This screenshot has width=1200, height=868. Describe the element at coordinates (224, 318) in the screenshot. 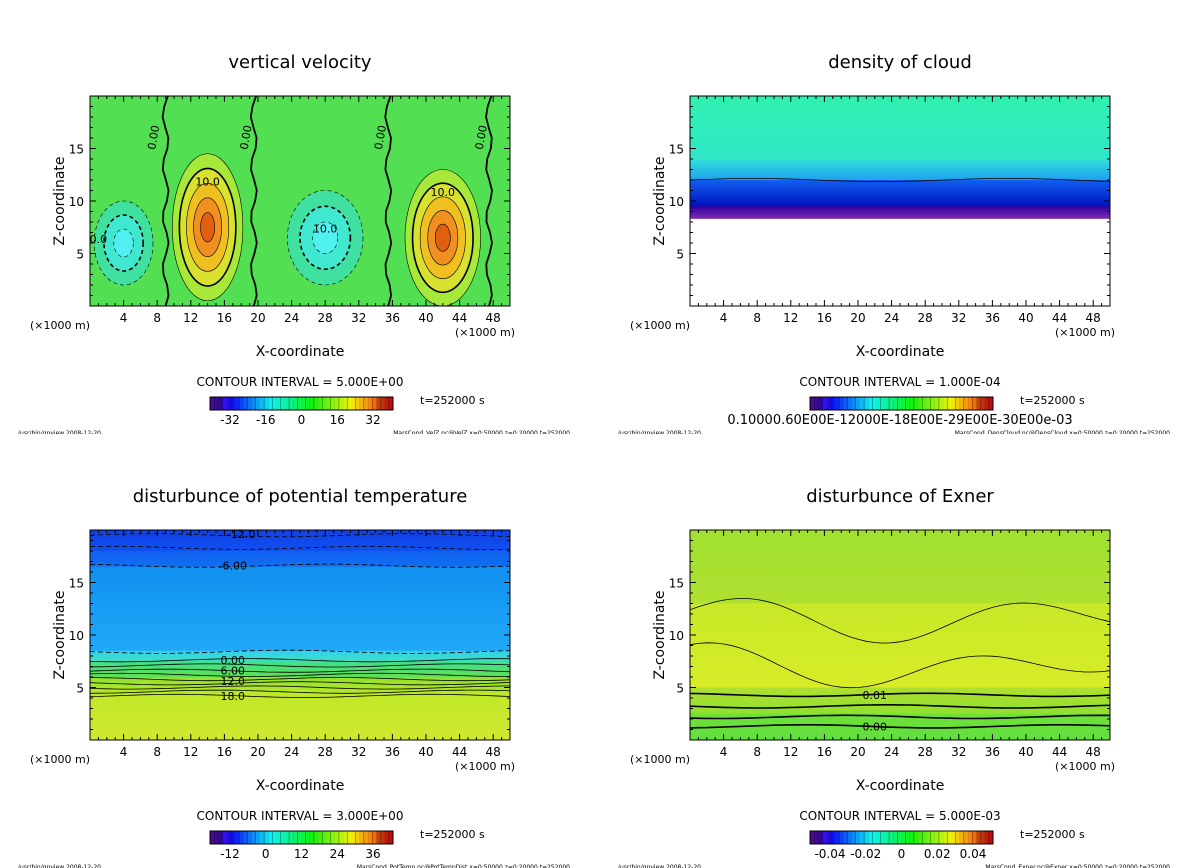

I see `x-tick-label: 16` at that location.